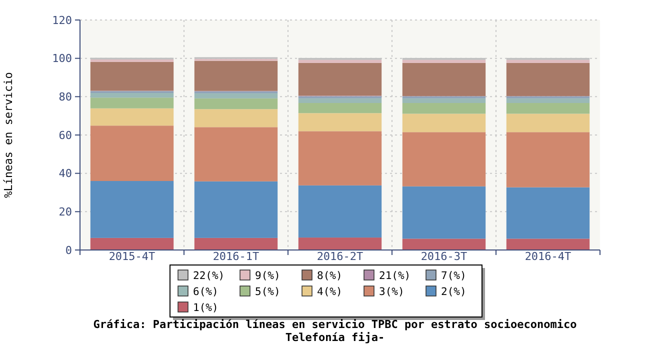 This screenshot has height=350, width=650. Describe the element at coordinates (132, 256) in the screenshot. I see `x-tick-label: 2015-4T` at that location.